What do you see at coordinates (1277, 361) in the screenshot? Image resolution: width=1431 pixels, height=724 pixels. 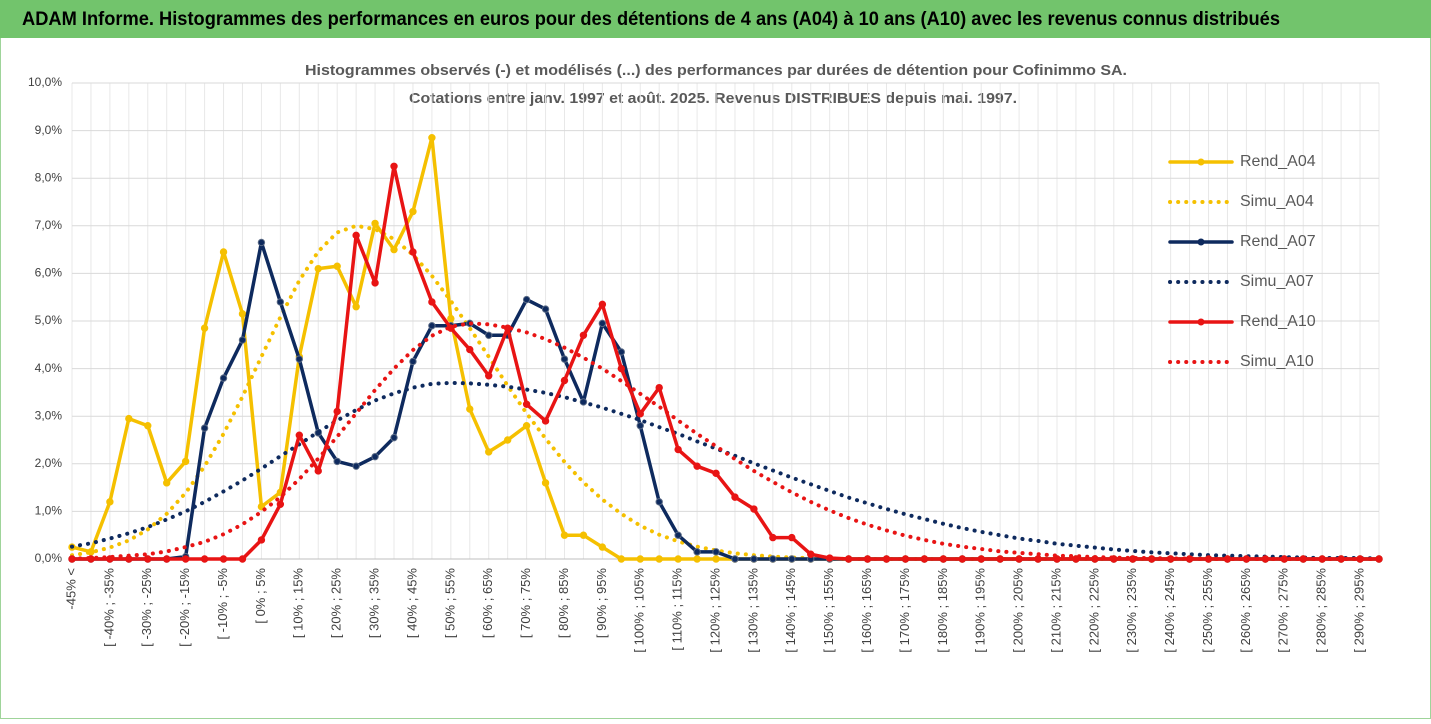 I see `legend-label: Simu_A10` at bounding box center [1277, 361].